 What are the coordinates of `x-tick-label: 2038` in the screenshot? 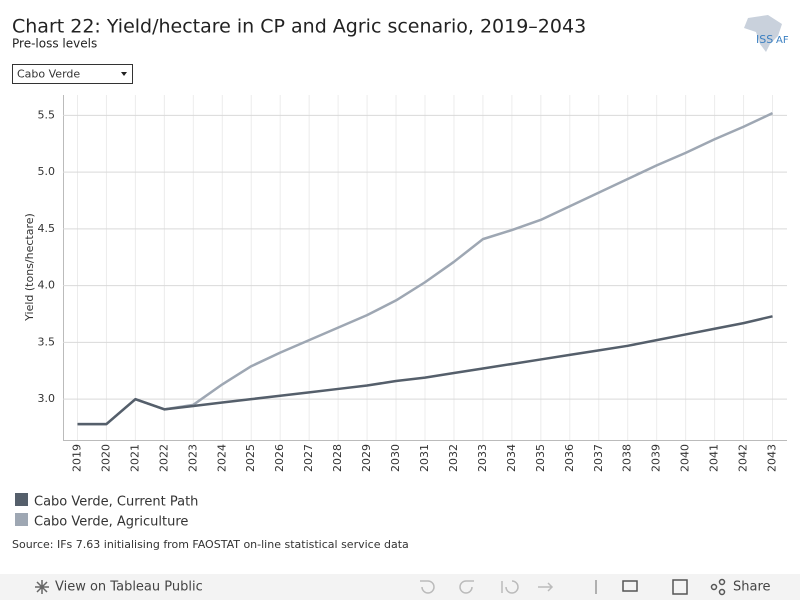 It's located at (627, 458).